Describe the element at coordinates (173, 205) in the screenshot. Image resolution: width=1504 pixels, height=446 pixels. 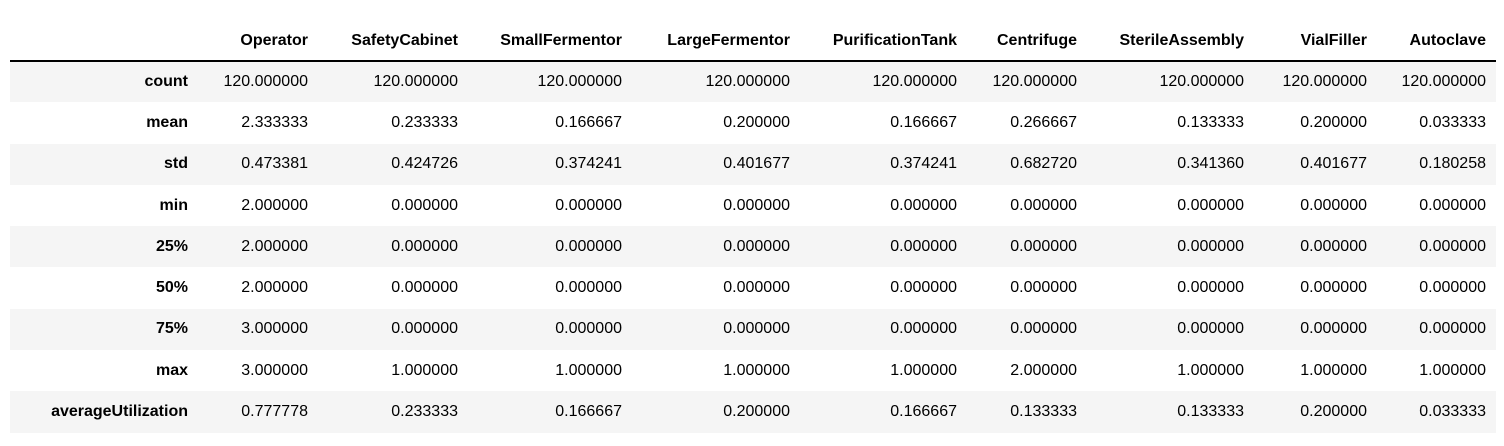
I see `row-index-label: min` at that location.